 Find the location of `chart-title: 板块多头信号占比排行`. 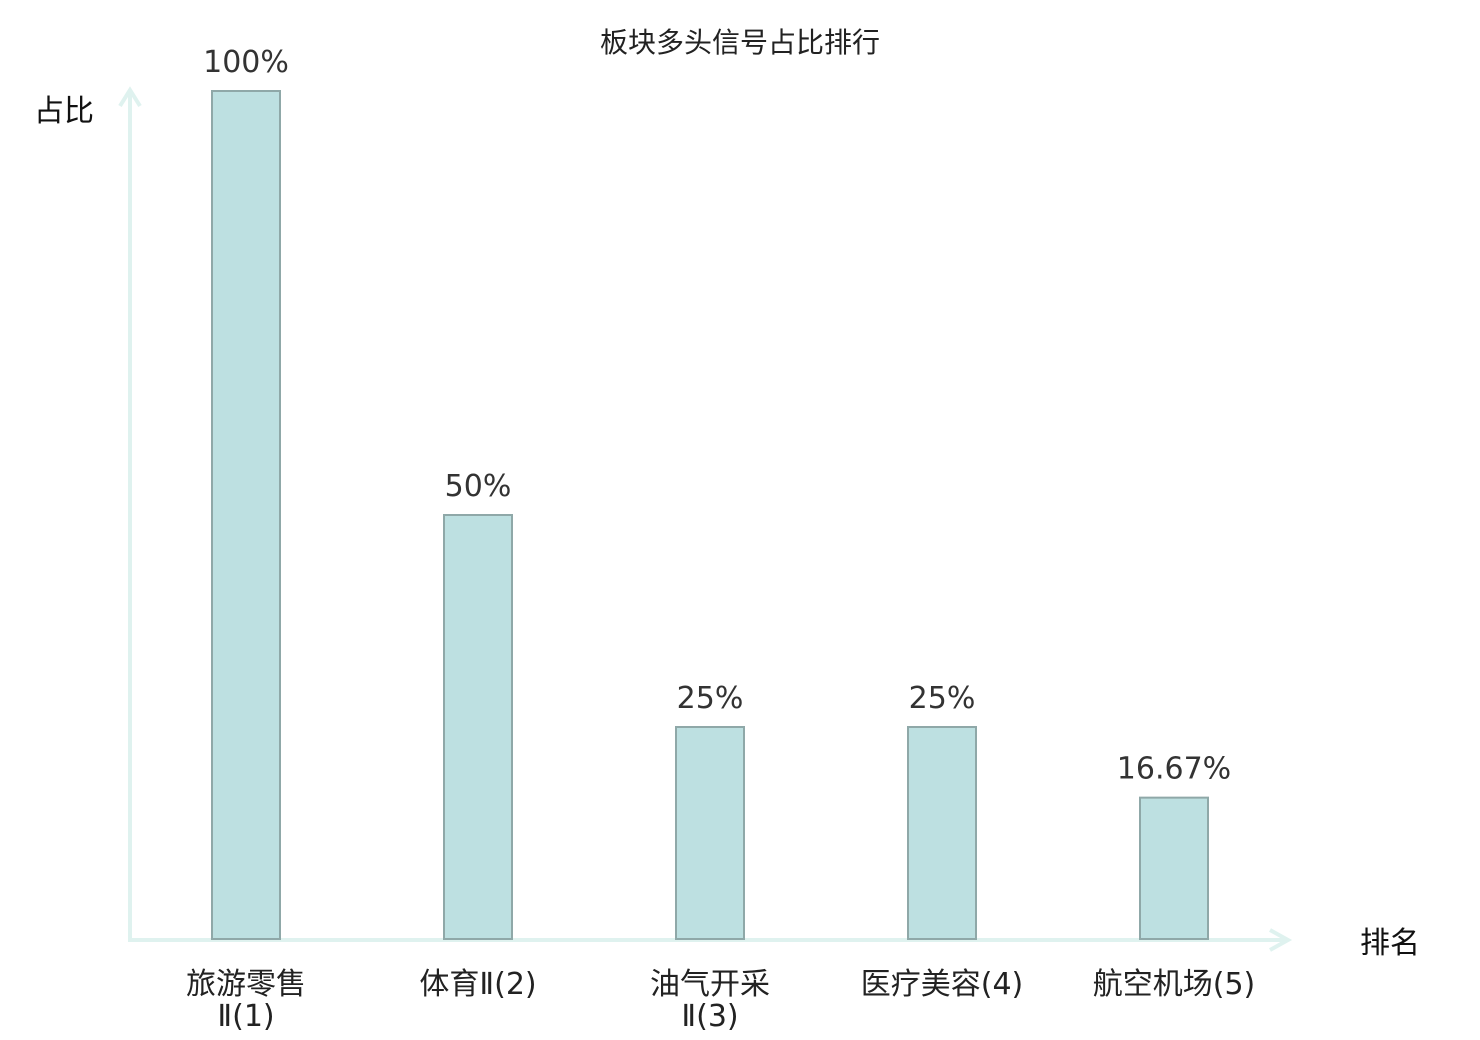

chart-title: 板块多头信号占比排行 is located at coordinates (740, 42).